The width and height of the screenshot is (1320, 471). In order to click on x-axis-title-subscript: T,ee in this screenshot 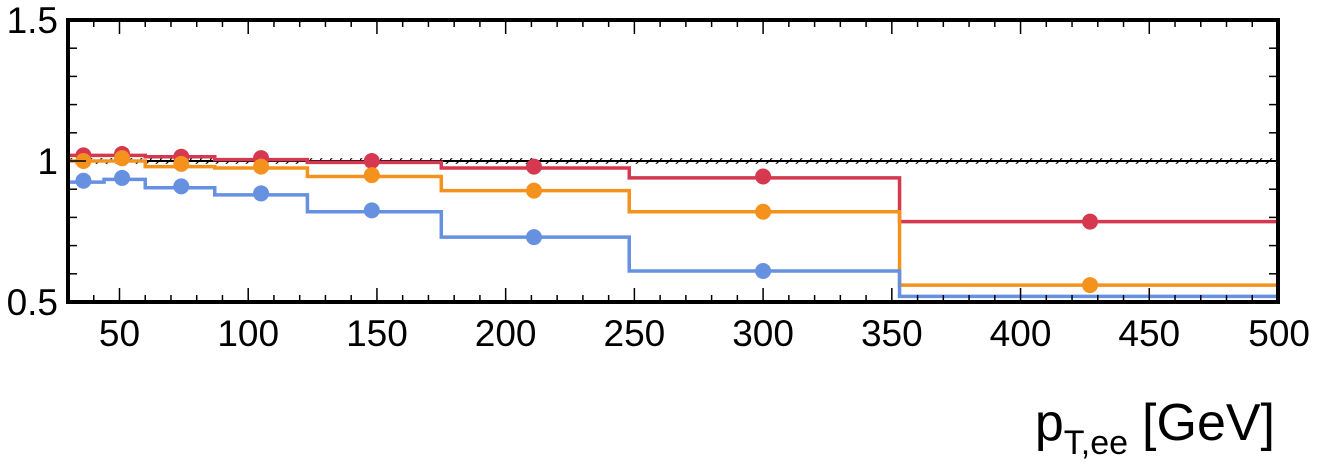, I will do `click(1096, 443)`.